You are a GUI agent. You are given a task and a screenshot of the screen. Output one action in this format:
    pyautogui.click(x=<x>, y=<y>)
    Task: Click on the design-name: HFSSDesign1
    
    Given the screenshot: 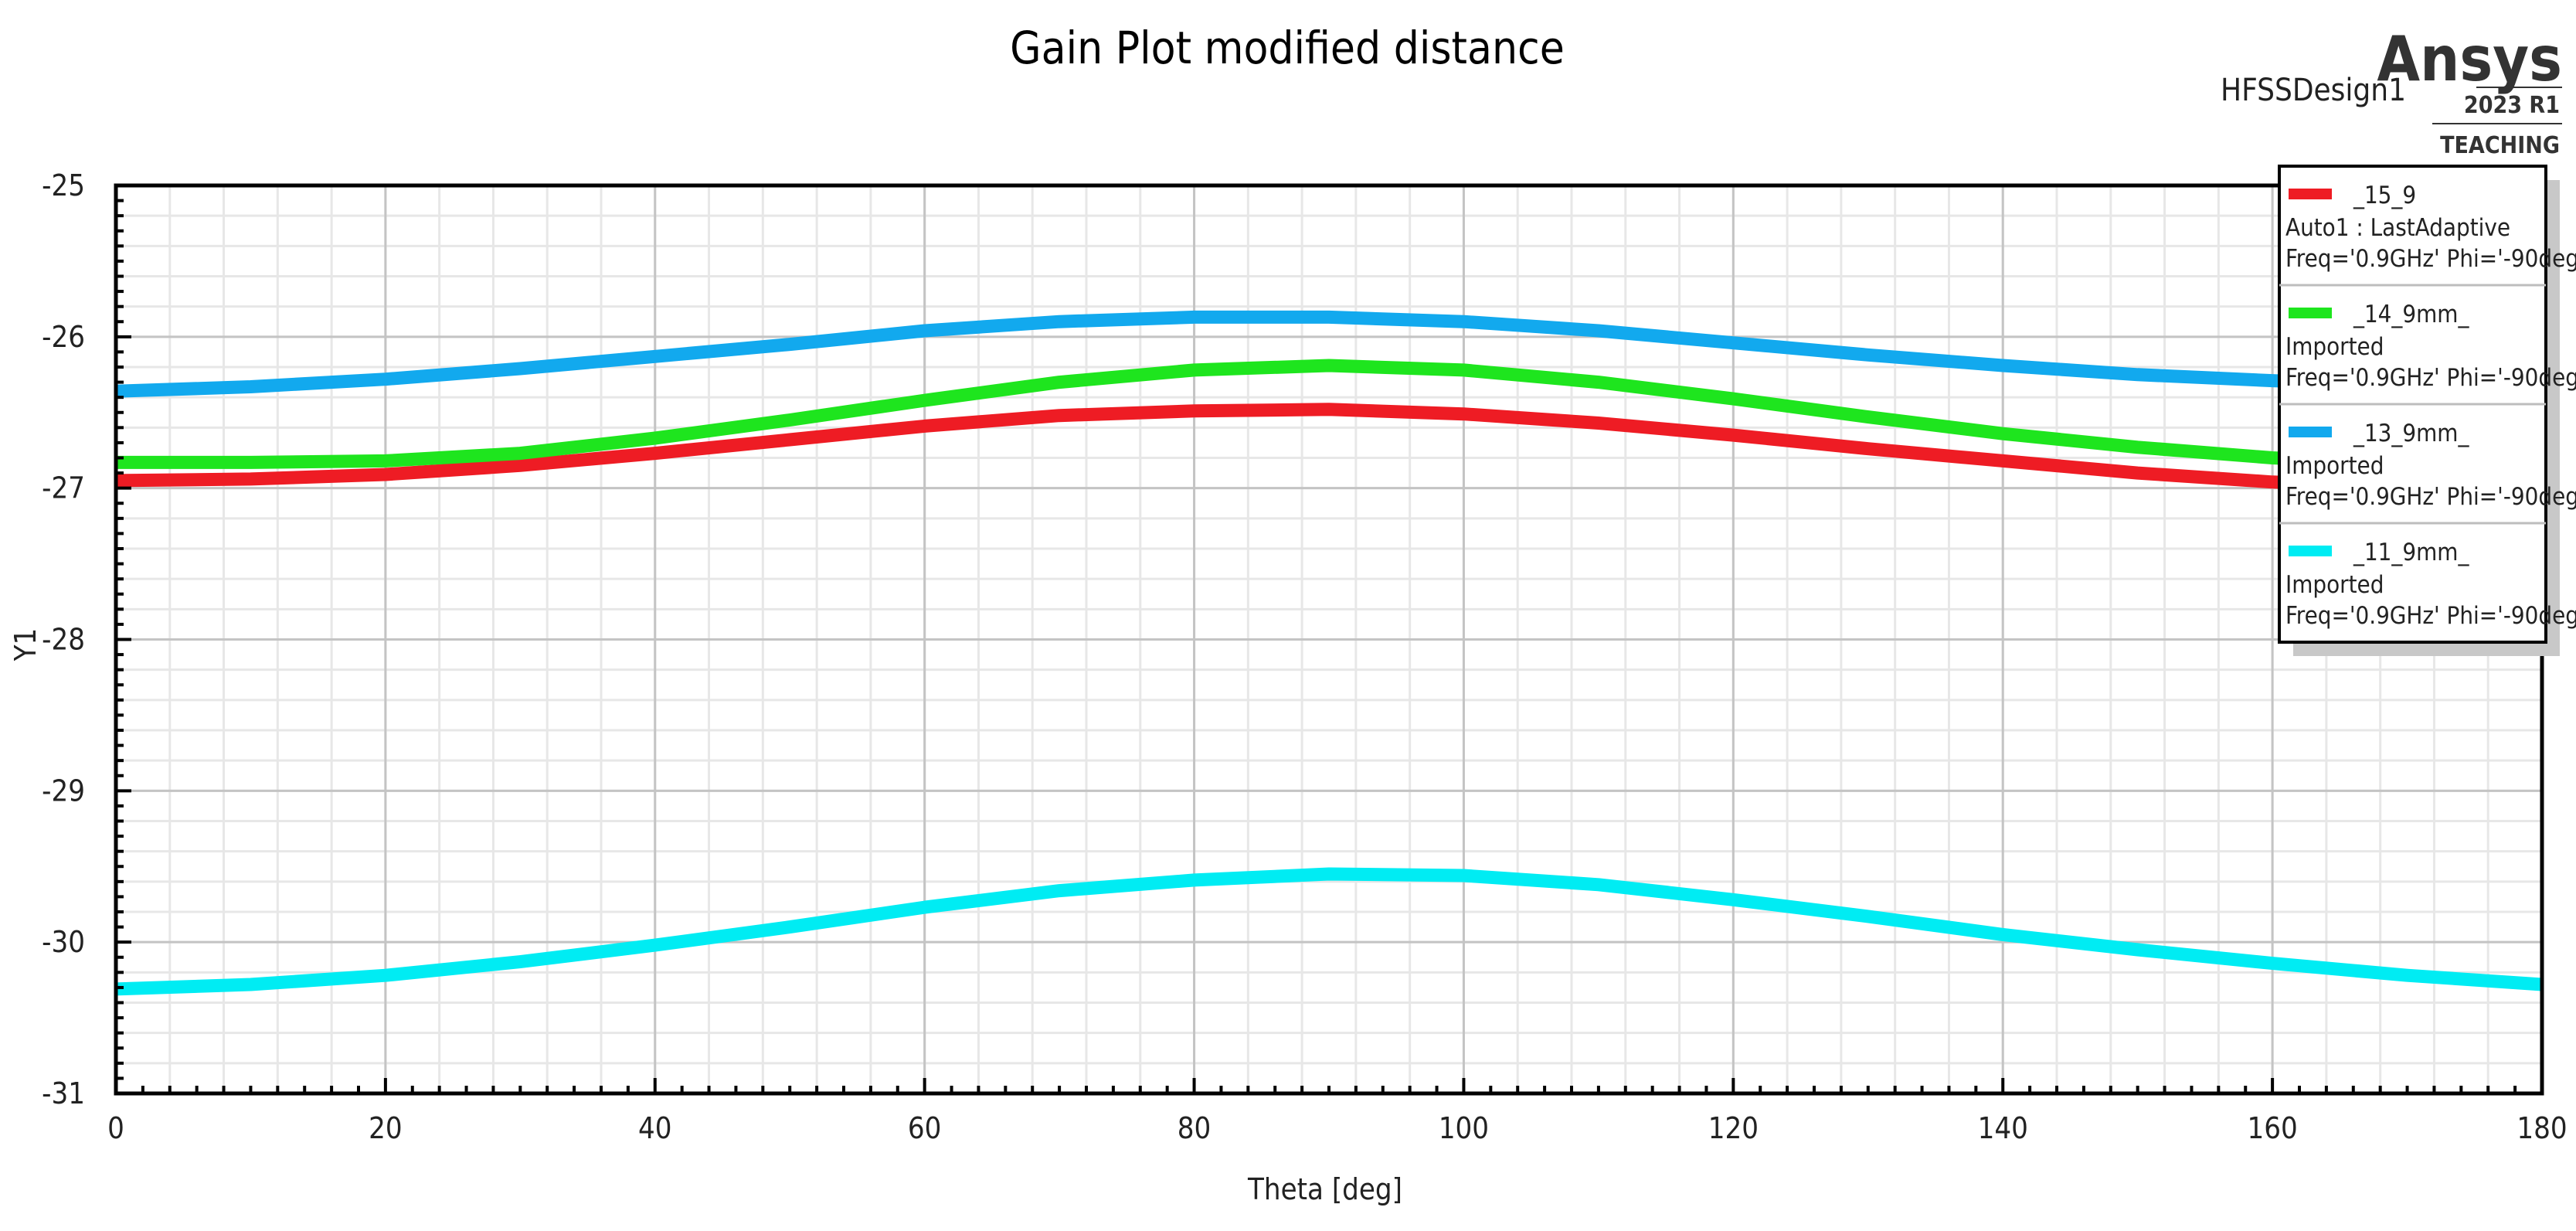 What is the action you would take?
    pyautogui.click(x=2313, y=90)
    